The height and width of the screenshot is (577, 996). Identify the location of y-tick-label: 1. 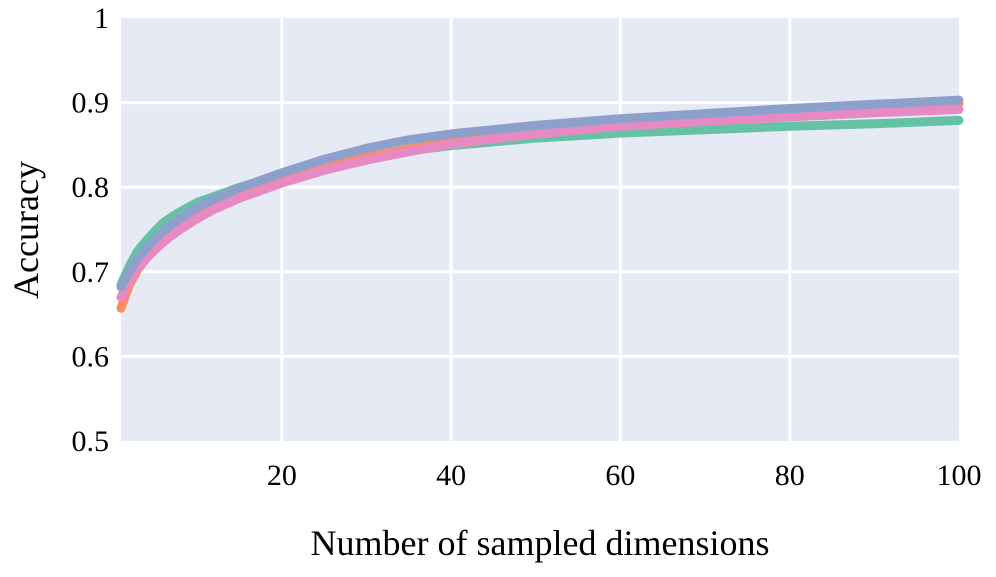
(101, 18).